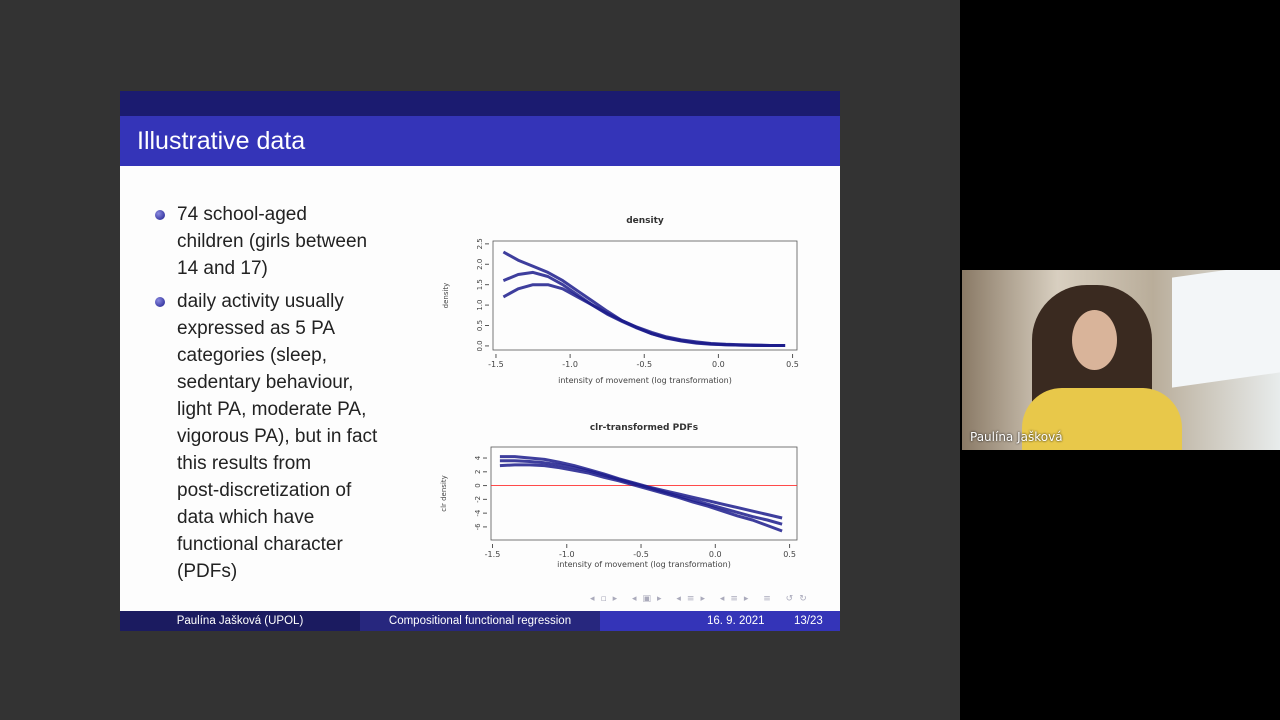  Describe the element at coordinates (446, 296) in the screenshot. I see `y-axis-label: density` at that location.